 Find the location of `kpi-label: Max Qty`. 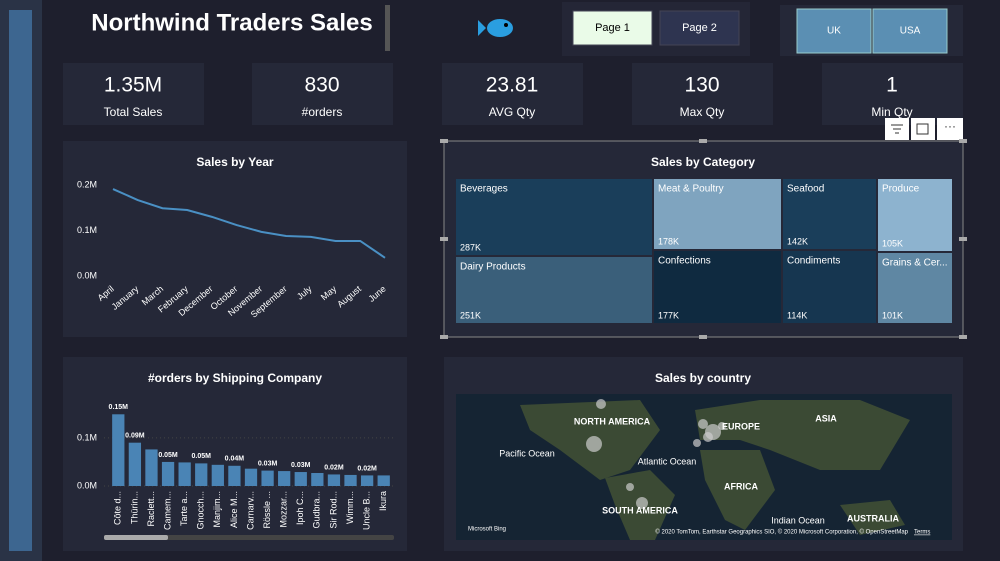

kpi-label: Max Qty is located at coordinates (702, 112).